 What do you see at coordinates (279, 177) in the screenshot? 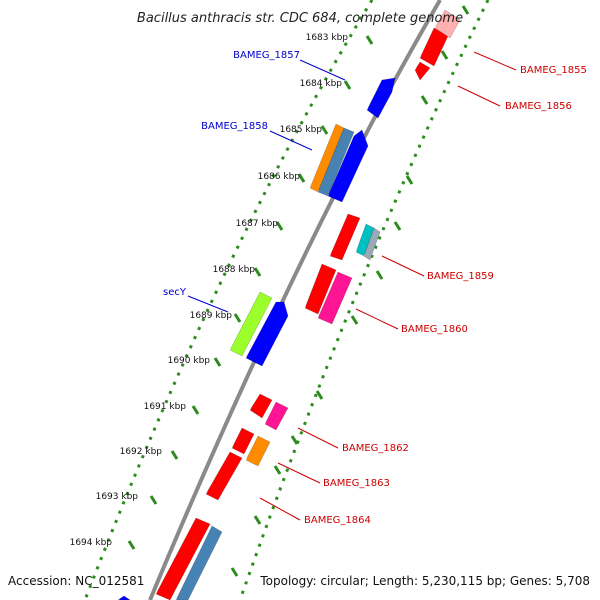
I see `tick-label: 1686 kbp` at bounding box center [279, 177].